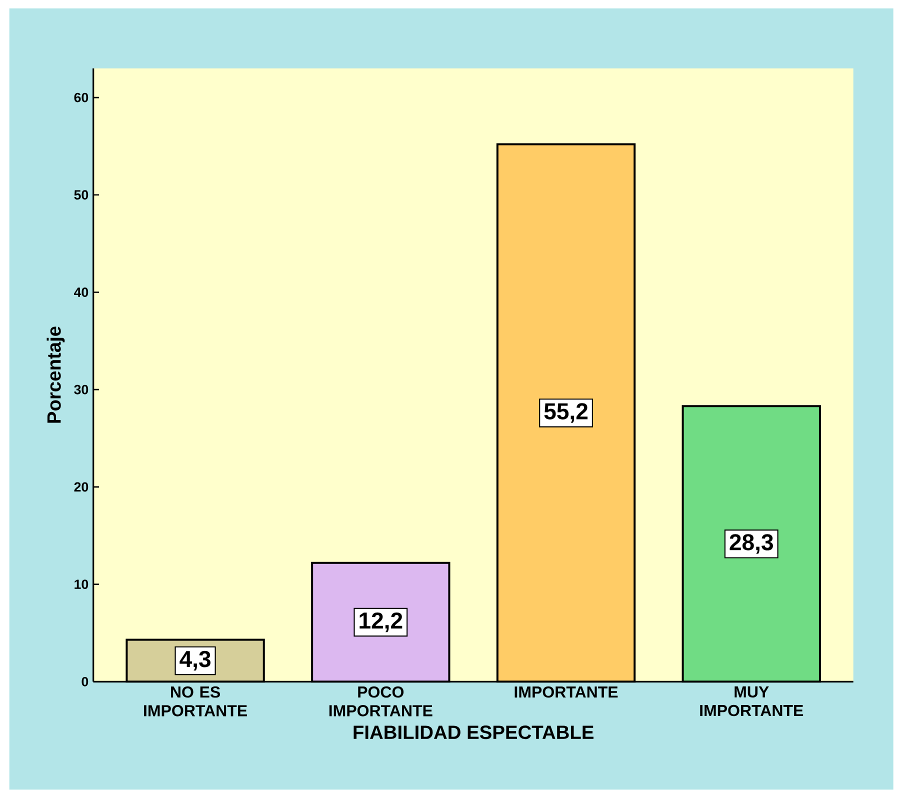 Image resolution: width=902 pixels, height=795 pixels. What do you see at coordinates (81, 195) in the screenshot?
I see `y-tick-label: 50` at bounding box center [81, 195].